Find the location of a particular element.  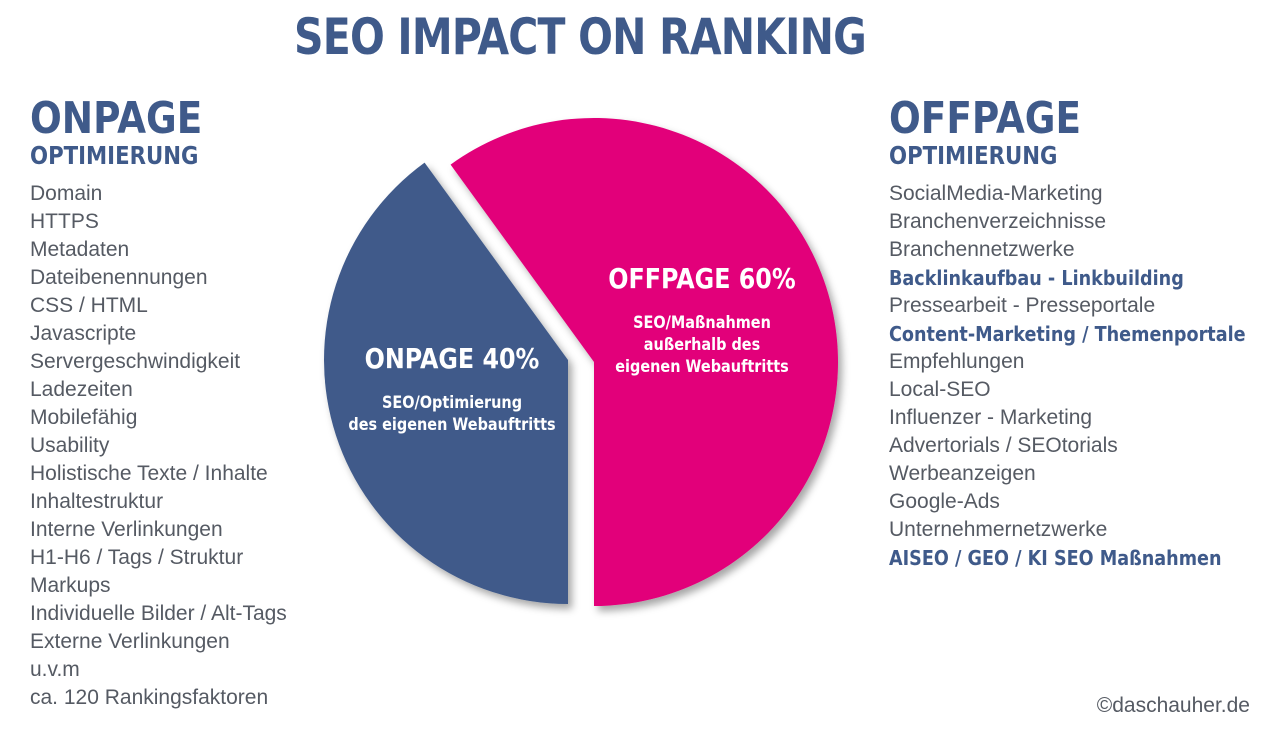

slice-description: SEO/Optimierung is located at coordinates (452, 402).